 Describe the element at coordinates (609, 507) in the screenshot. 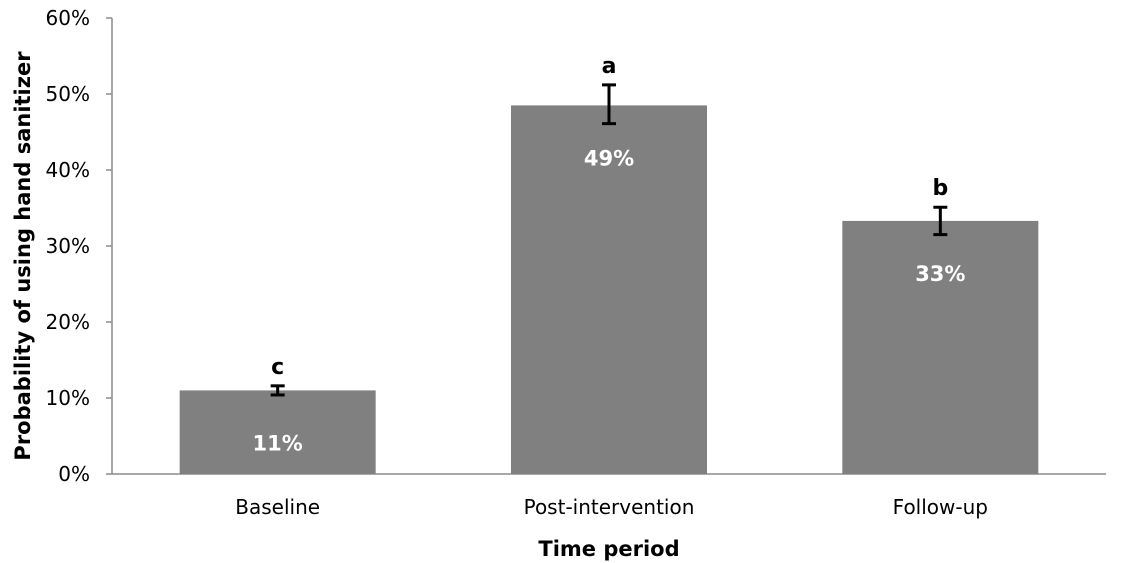

I see `x-category-label: Post-intervention` at that location.